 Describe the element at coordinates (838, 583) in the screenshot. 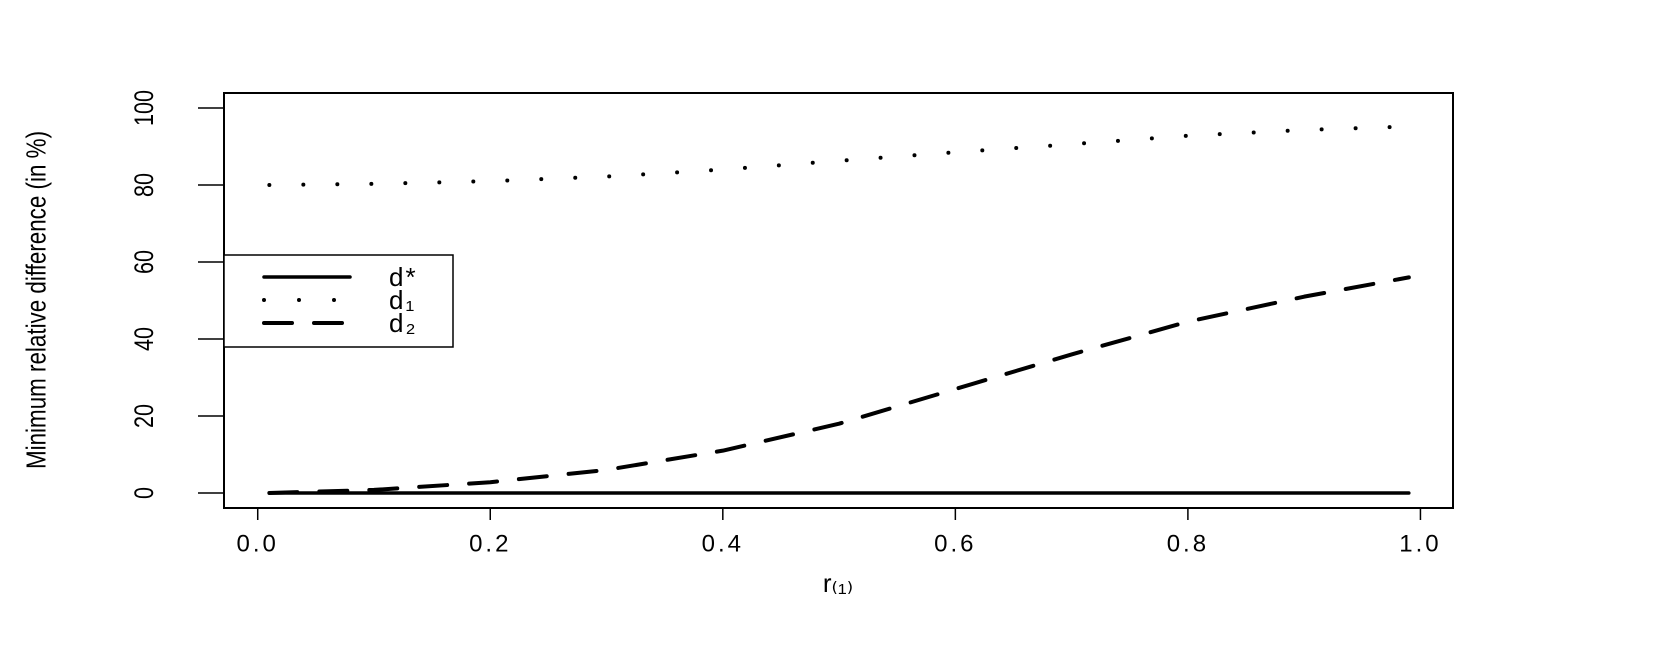

I see `x-axis-label: r₍₁₎` at that location.